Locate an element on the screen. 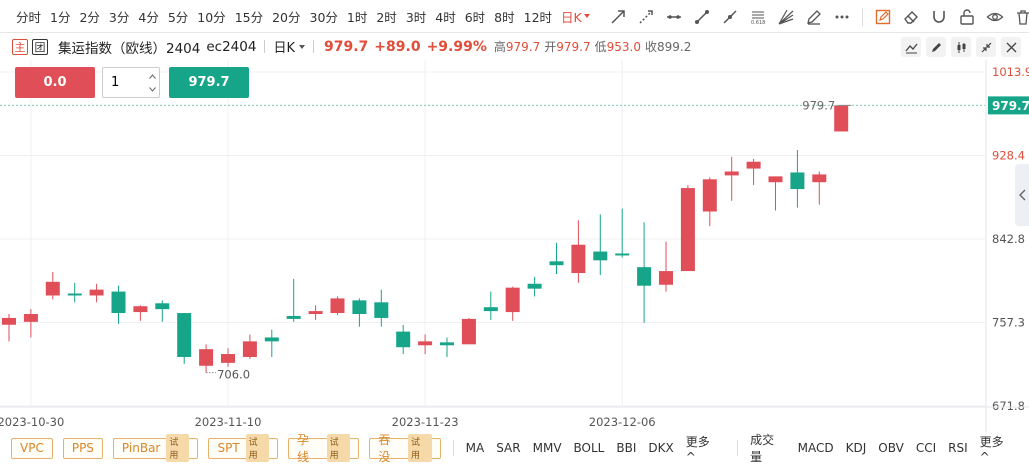 This screenshot has width=1029, height=464. indicator-icon is located at coordinates (911, 47).